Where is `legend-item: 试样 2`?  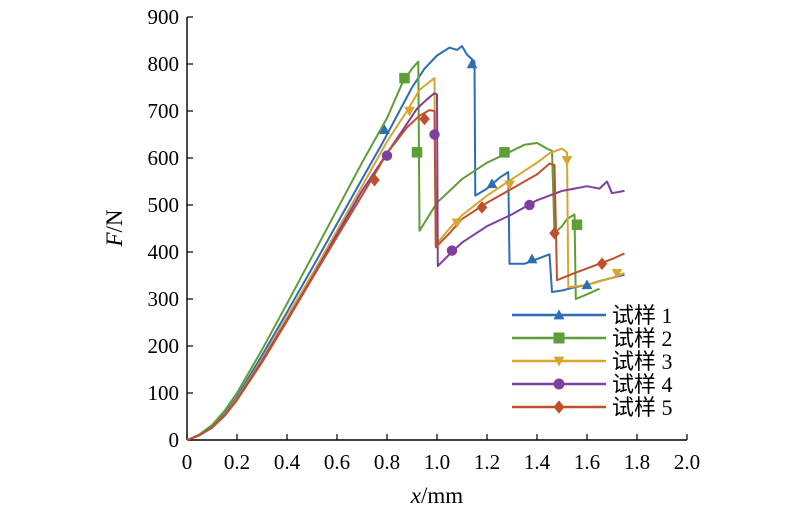
legend-item: 试样 2 is located at coordinates (592, 338).